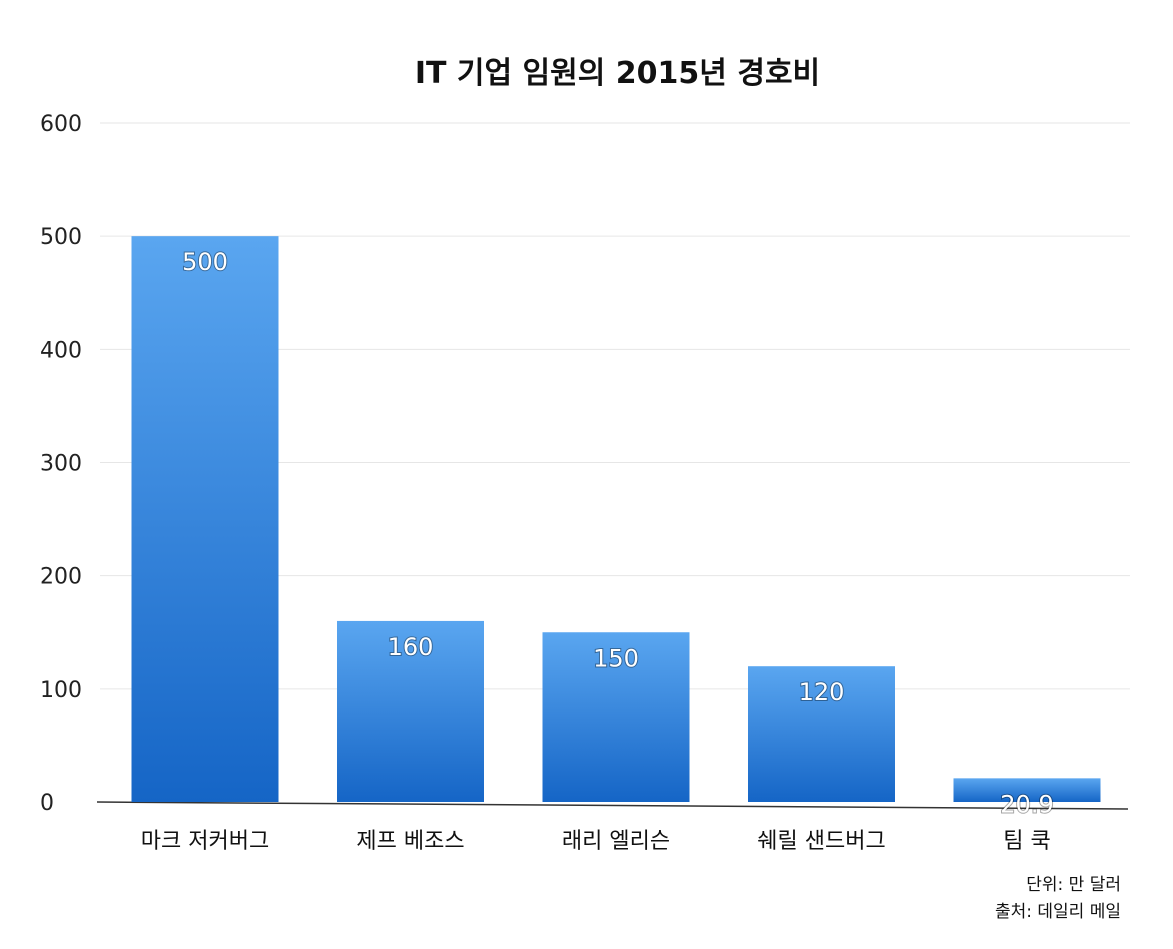  Describe the element at coordinates (61, 237) in the screenshot. I see `y-tick-label-500: 500` at that location.